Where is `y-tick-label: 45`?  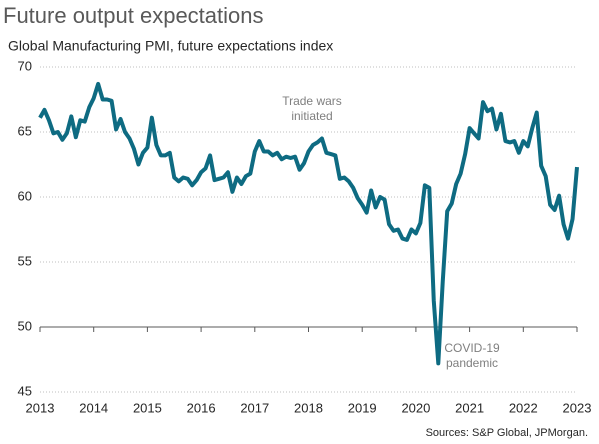
y-tick-label: 45 is located at coordinates (25, 390).